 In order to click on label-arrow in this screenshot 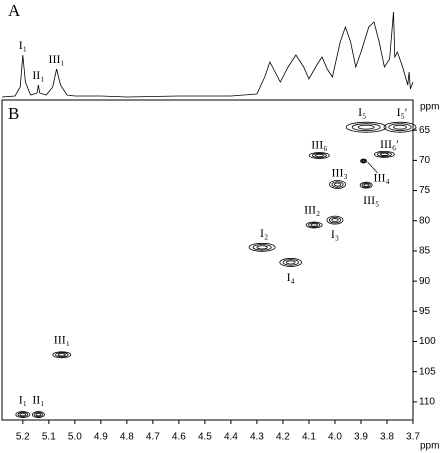, I will do `click(372, 167)`.